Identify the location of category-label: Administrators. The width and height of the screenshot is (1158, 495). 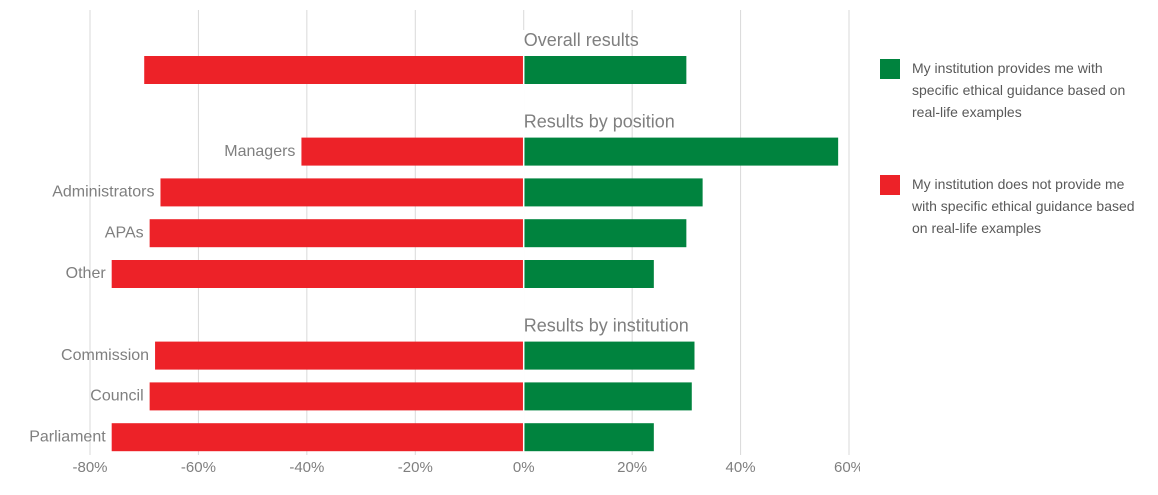
(103, 192).